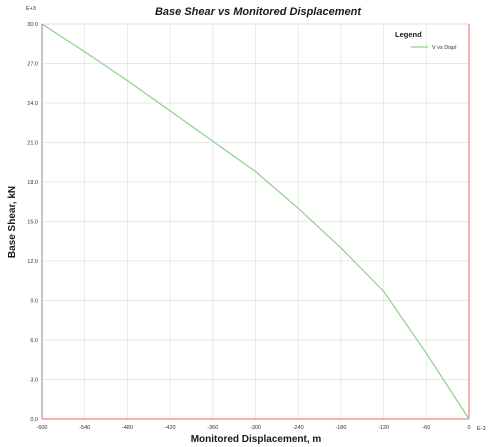 The height and width of the screenshot is (447, 488). Describe the element at coordinates (34, 381) in the screenshot. I see `y-tick-label: 3.0` at that location.